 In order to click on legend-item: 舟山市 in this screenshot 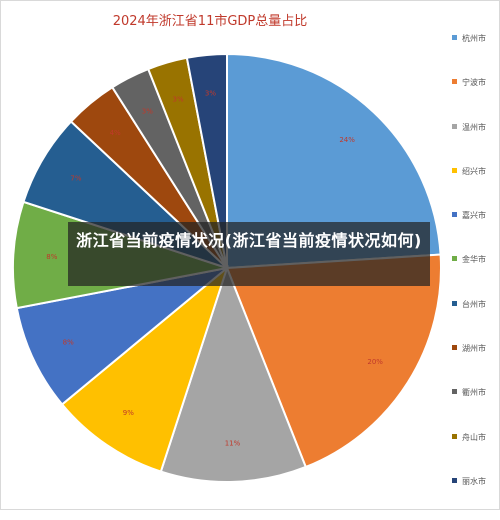, I will do `click(474, 454)`.